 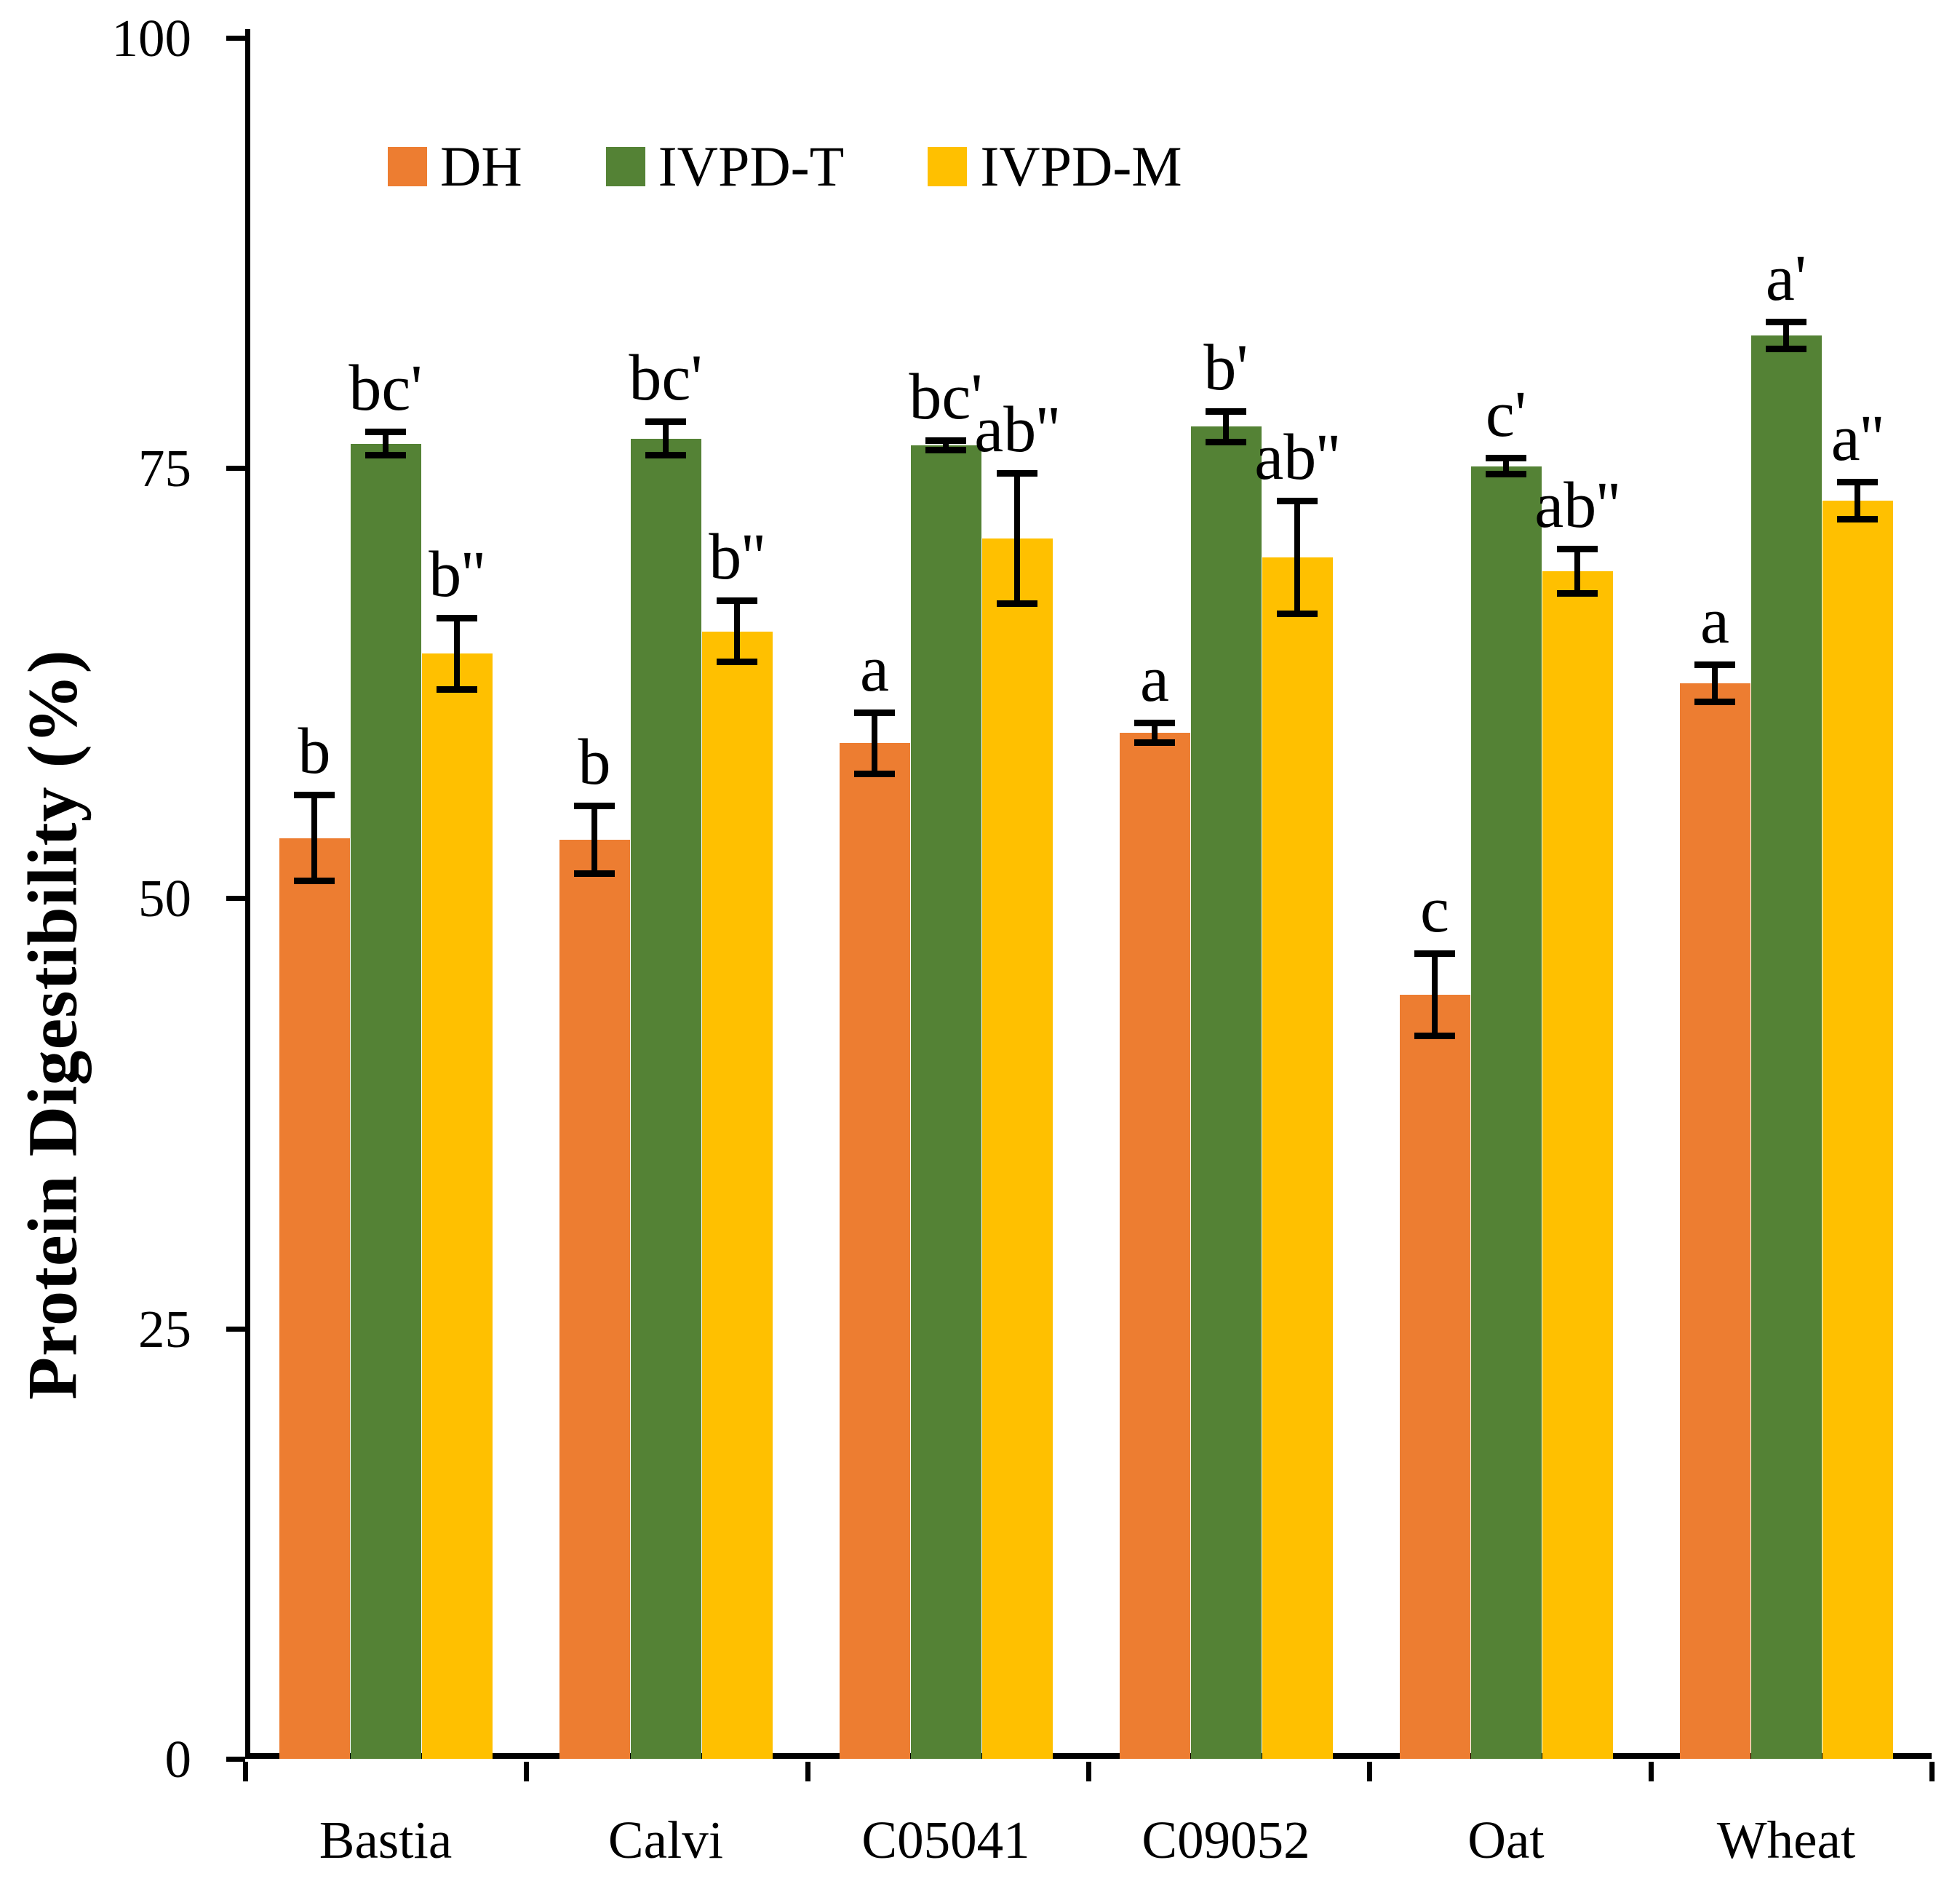 What do you see at coordinates (178, 1759) in the screenshot?
I see `y-tick-label: 0` at bounding box center [178, 1759].